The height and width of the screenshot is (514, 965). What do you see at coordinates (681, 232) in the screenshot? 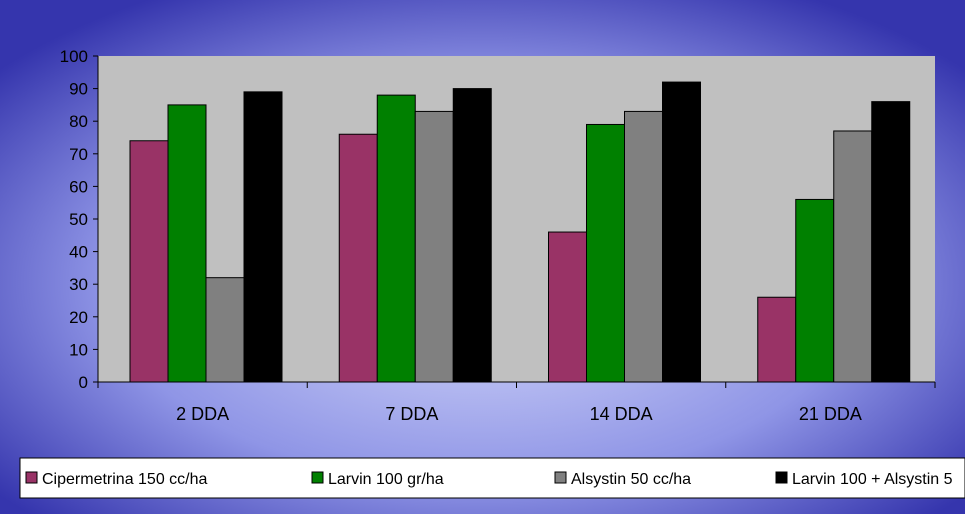
I see `bar-4-14-dda` at bounding box center [681, 232].